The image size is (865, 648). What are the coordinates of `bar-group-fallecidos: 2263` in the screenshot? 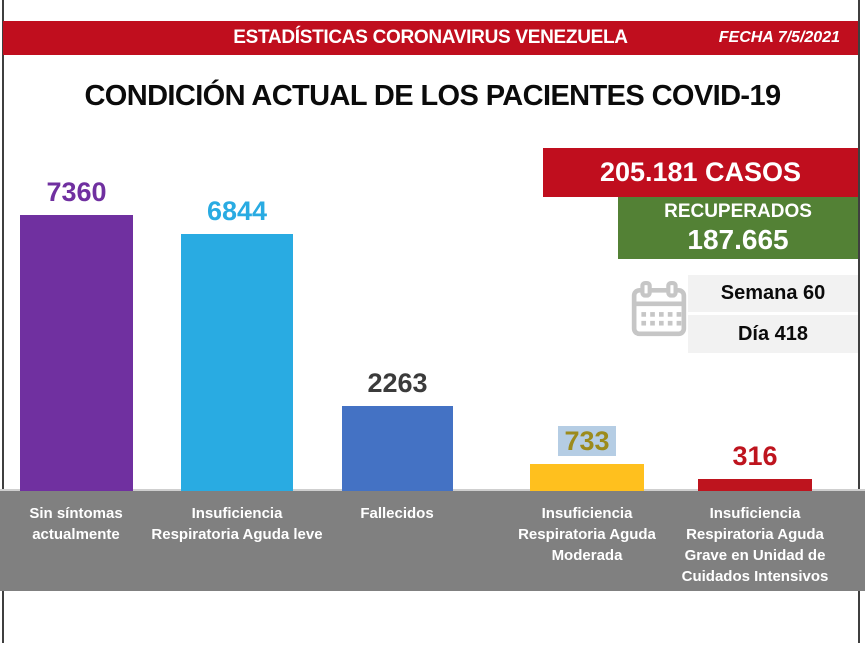 It's located at (397, 429).